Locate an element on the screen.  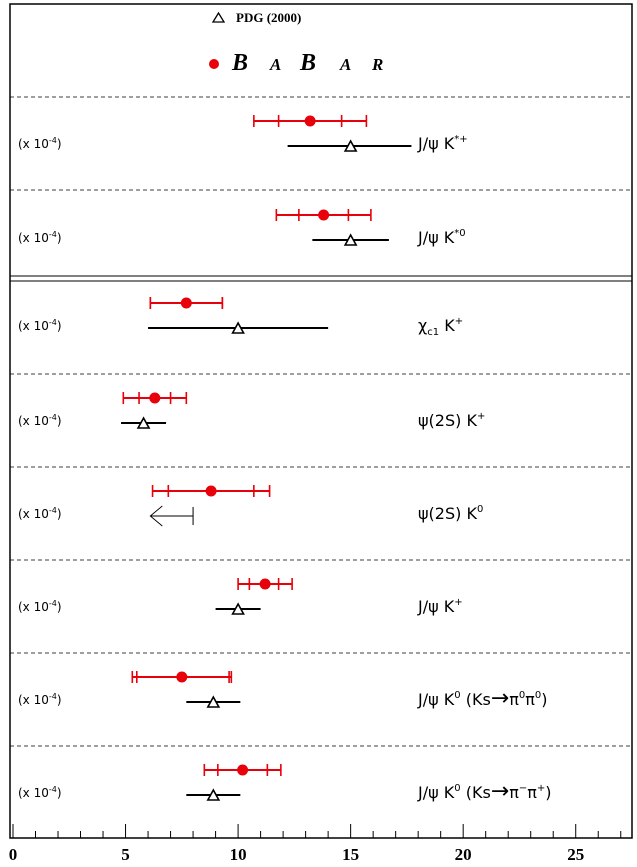
measurement-row: (x 10-4) J/ψ K*+ is located at coordinates (243, 134).